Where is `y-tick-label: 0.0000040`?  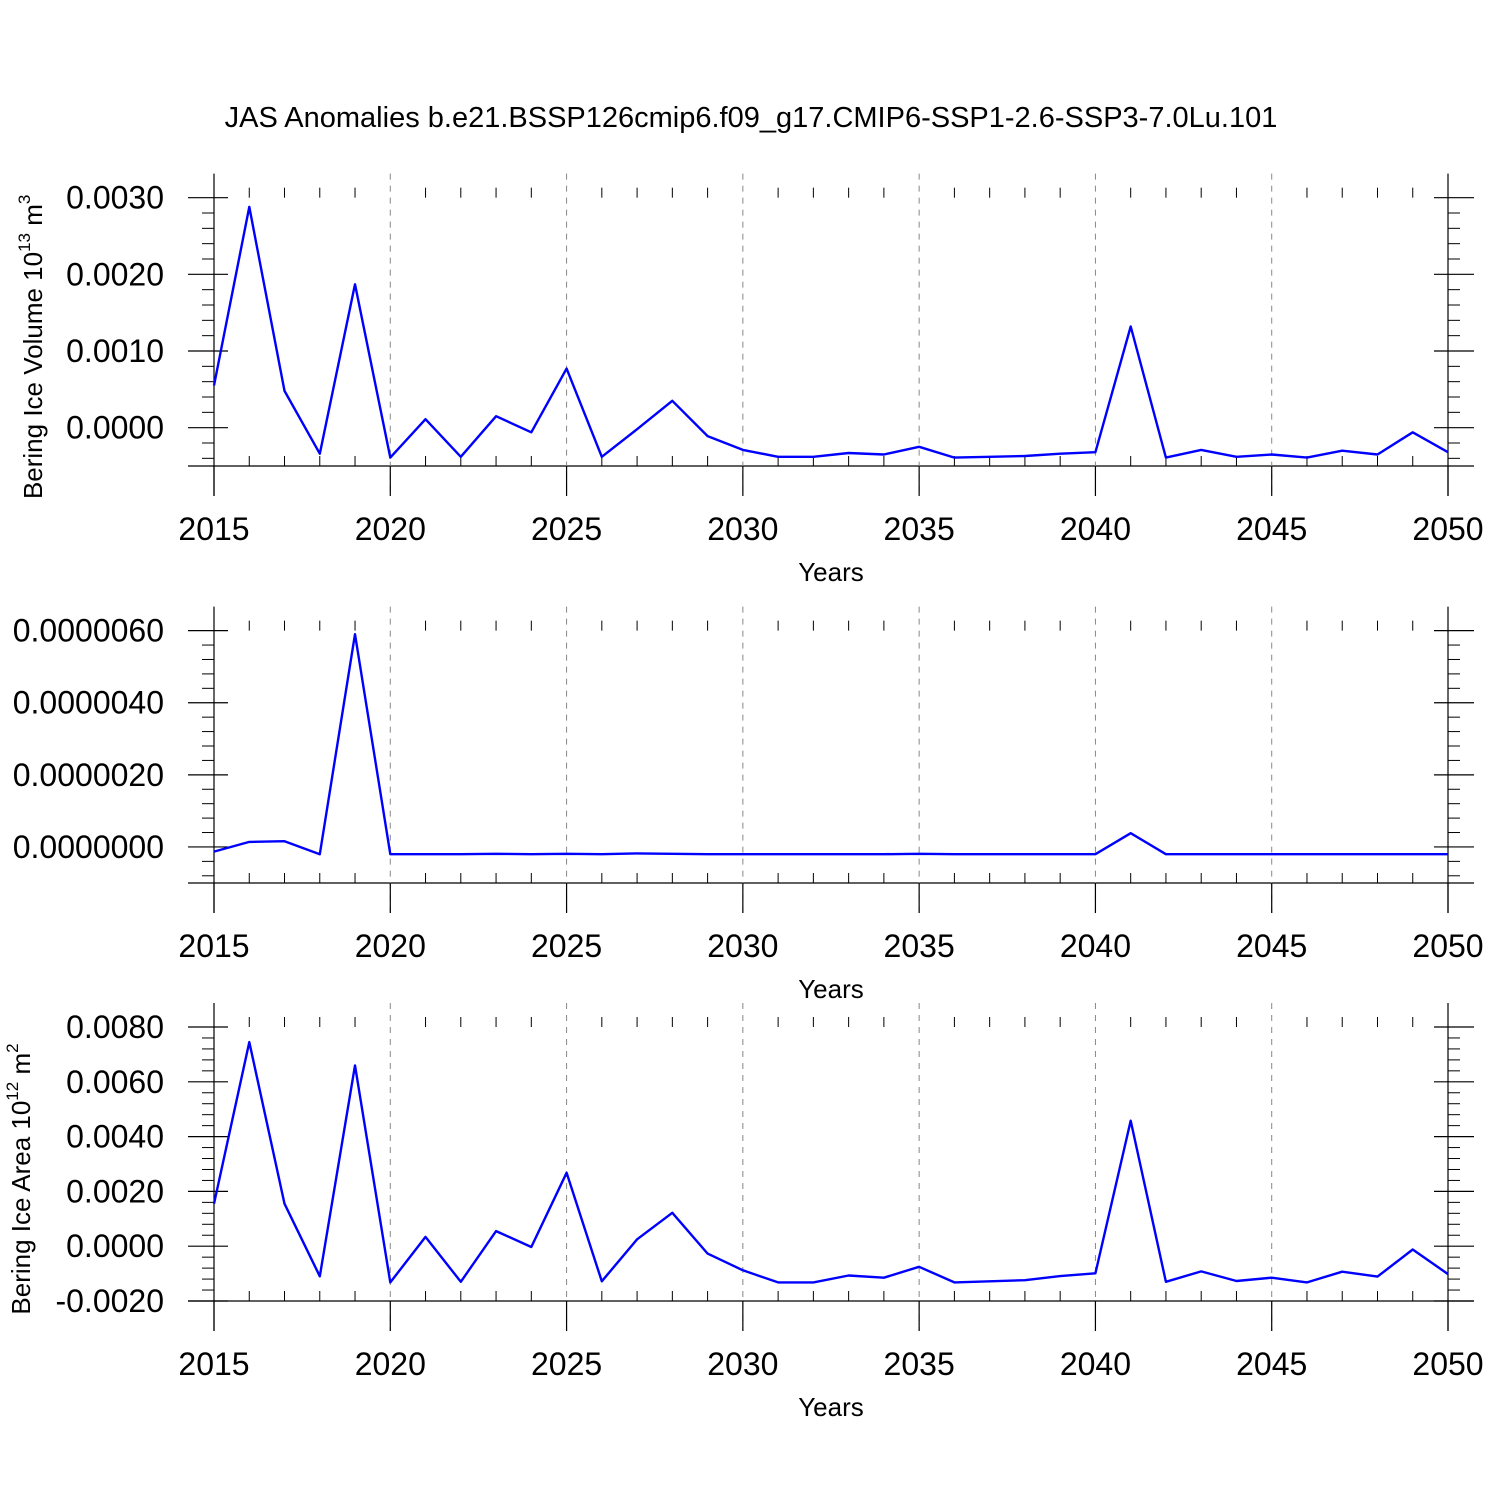 y-tick-label: 0.0000040 is located at coordinates (88, 703).